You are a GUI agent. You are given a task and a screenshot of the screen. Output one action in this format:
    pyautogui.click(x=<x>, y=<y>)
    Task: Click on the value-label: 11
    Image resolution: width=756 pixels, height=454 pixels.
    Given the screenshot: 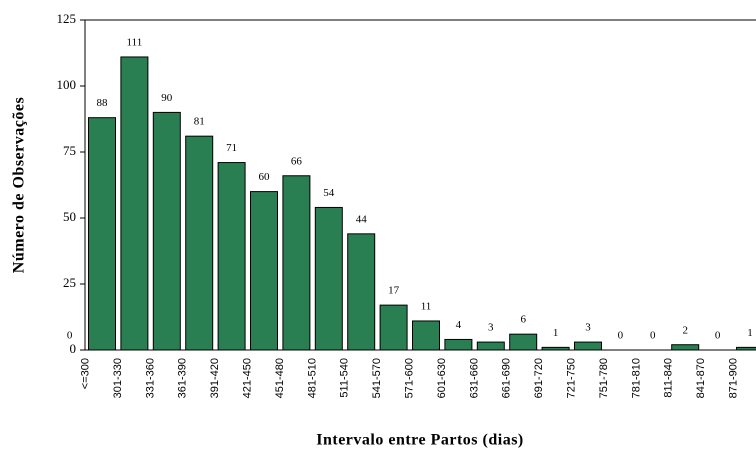 What is the action you would take?
    pyautogui.click(x=426, y=306)
    